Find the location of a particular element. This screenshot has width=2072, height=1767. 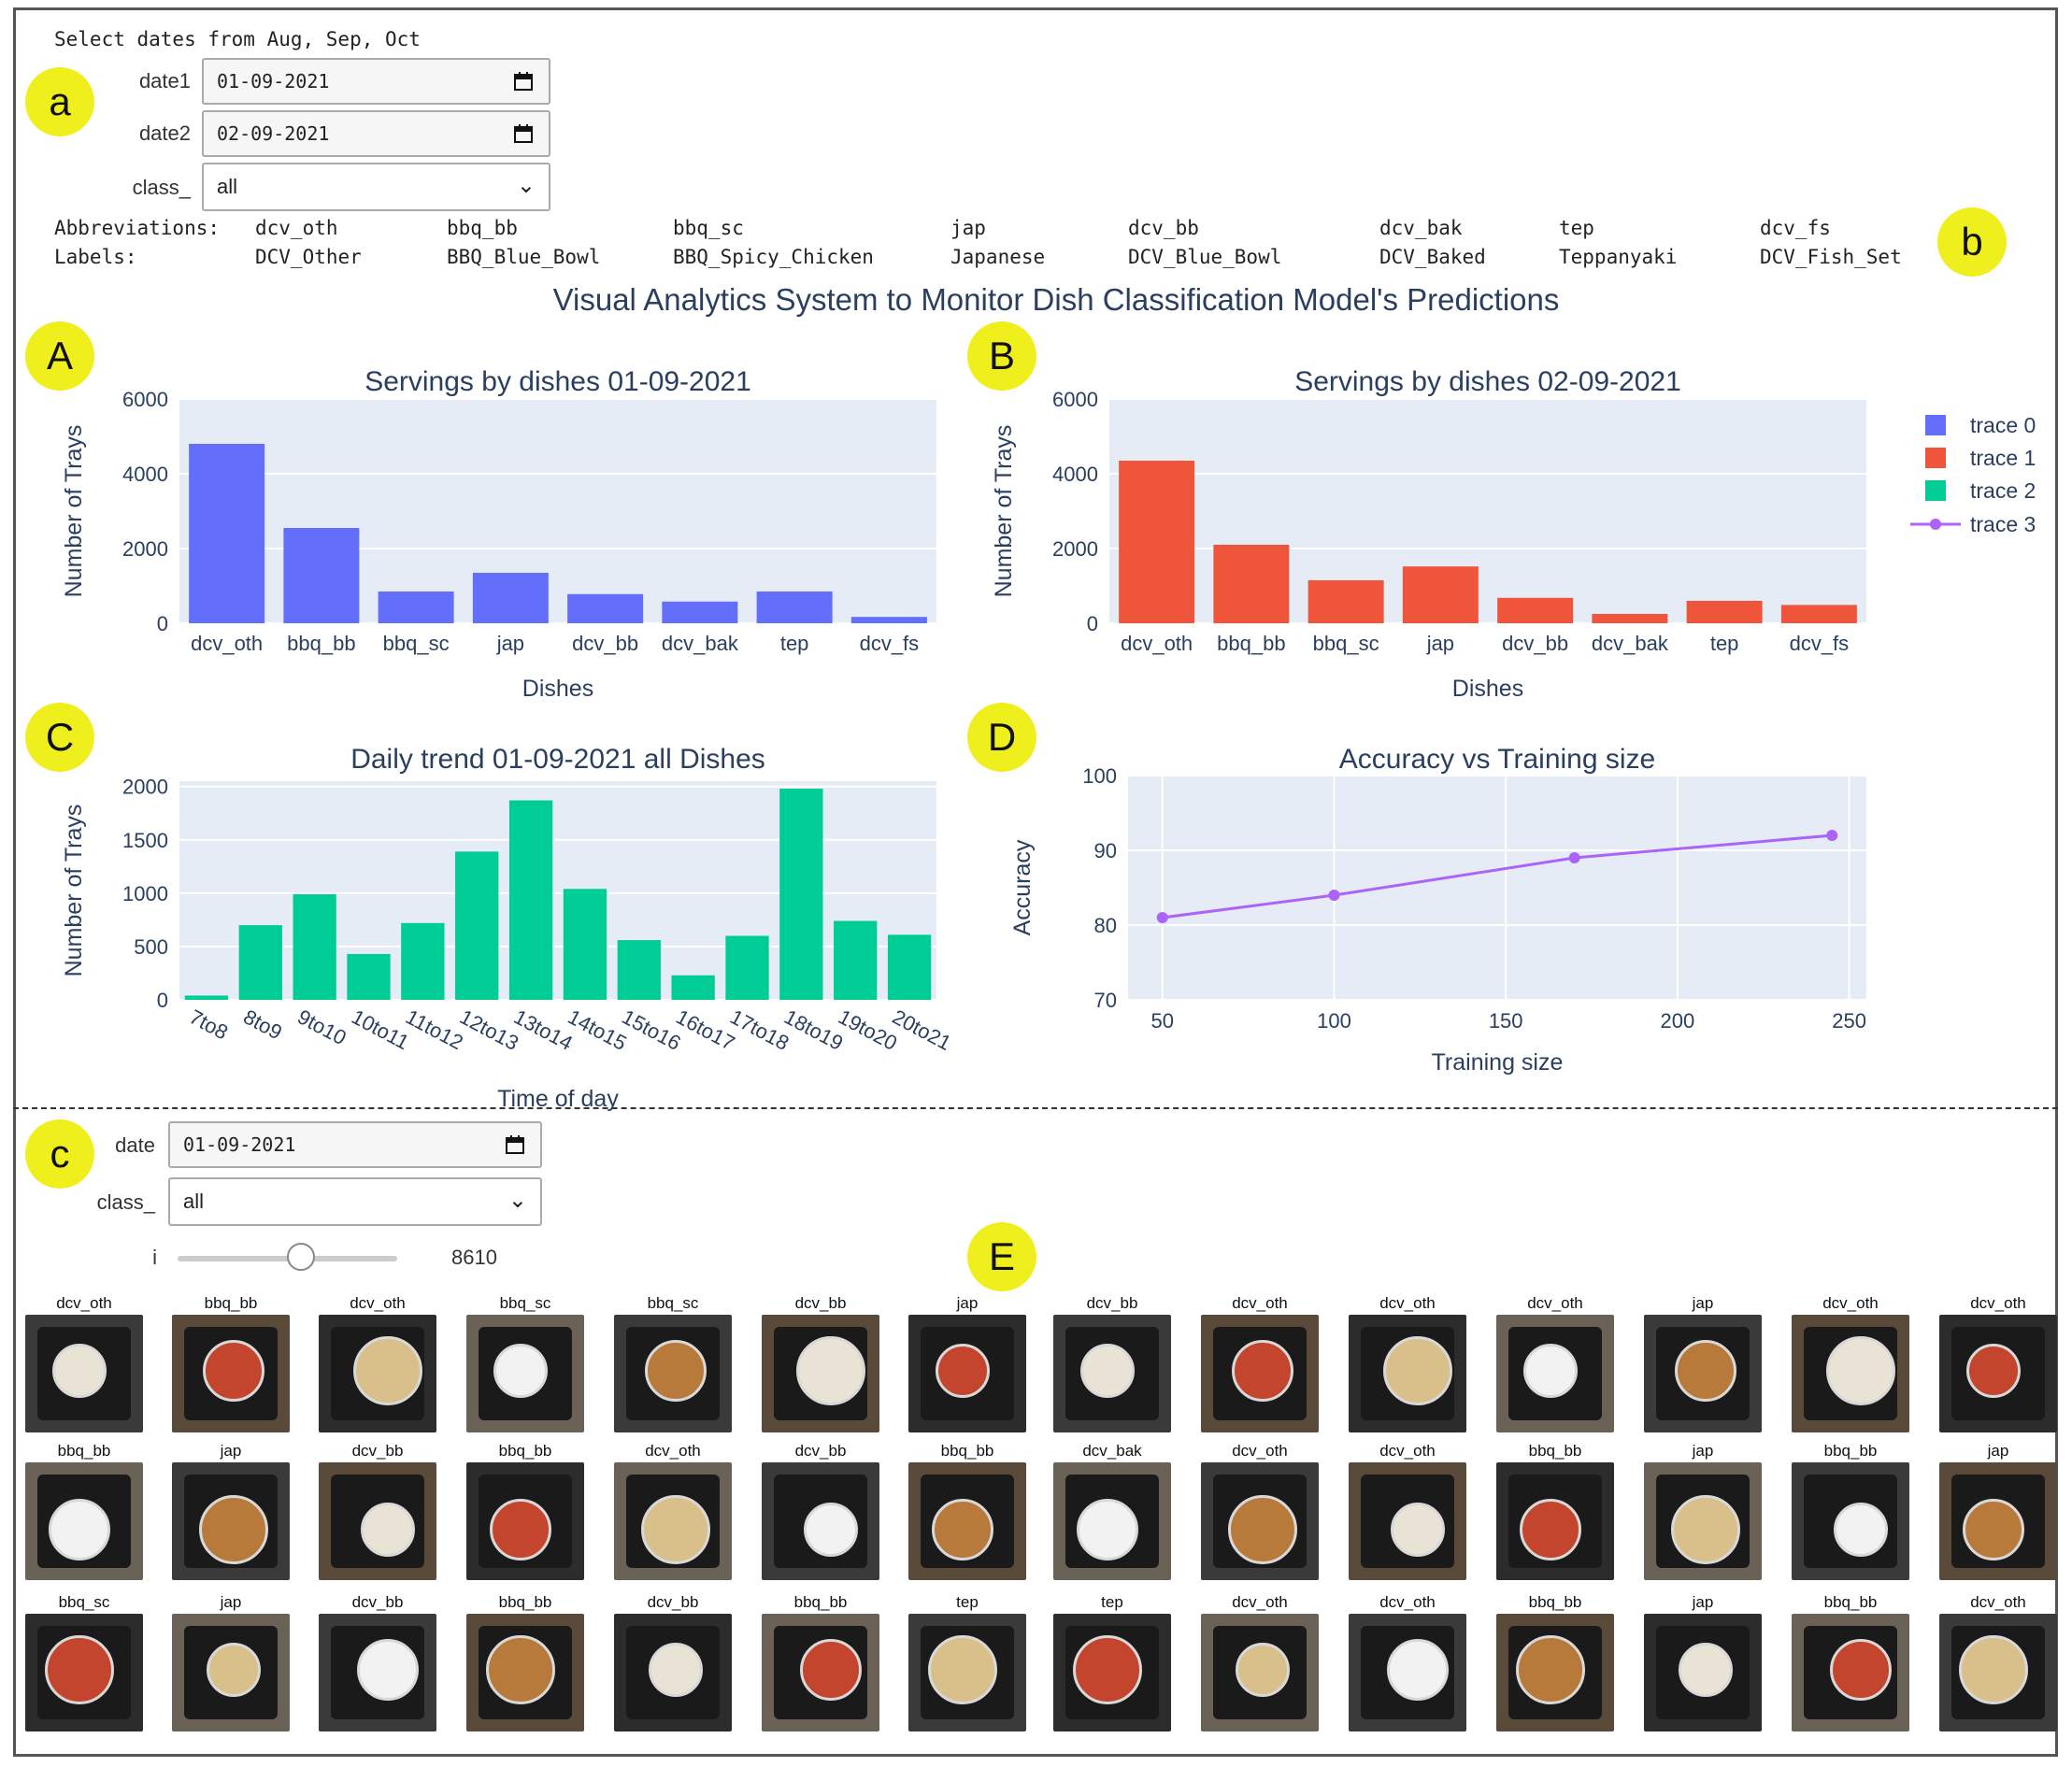

chevron-down-icon: ⌄ is located at coordinates (517, 1201).